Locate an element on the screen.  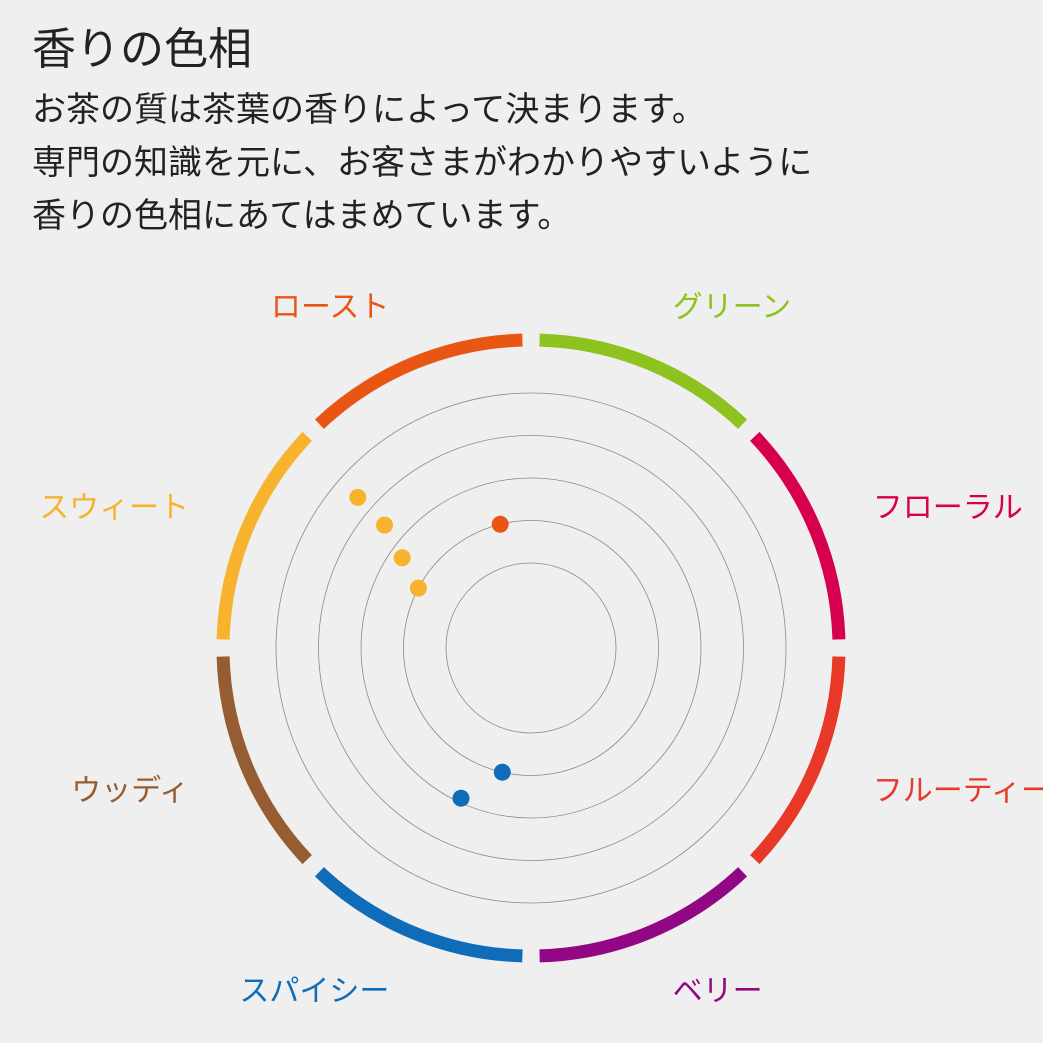
category-label: ロースト is located at coordinates (330, 307).